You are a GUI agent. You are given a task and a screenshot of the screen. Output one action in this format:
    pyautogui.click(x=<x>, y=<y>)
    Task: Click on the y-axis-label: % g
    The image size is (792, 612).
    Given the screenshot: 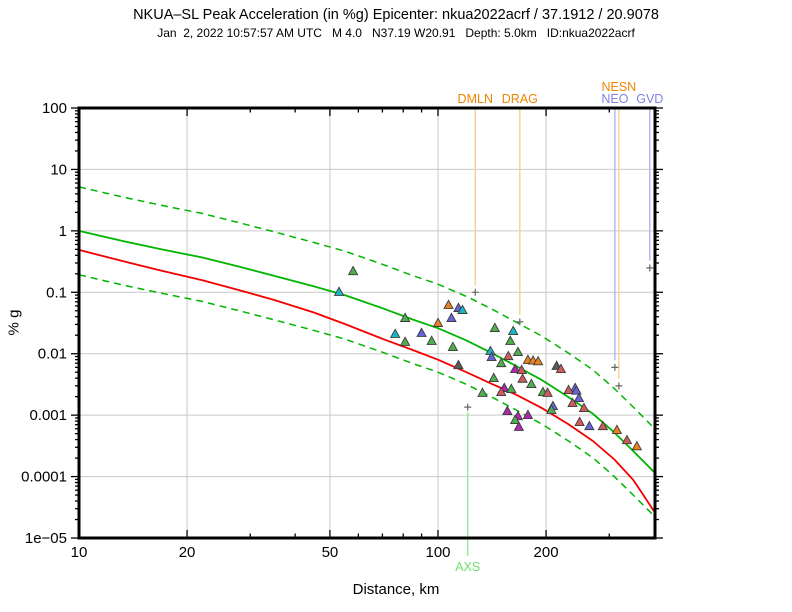 What is the action you would take?
    pyautogui.click(x=14, y=322)
    